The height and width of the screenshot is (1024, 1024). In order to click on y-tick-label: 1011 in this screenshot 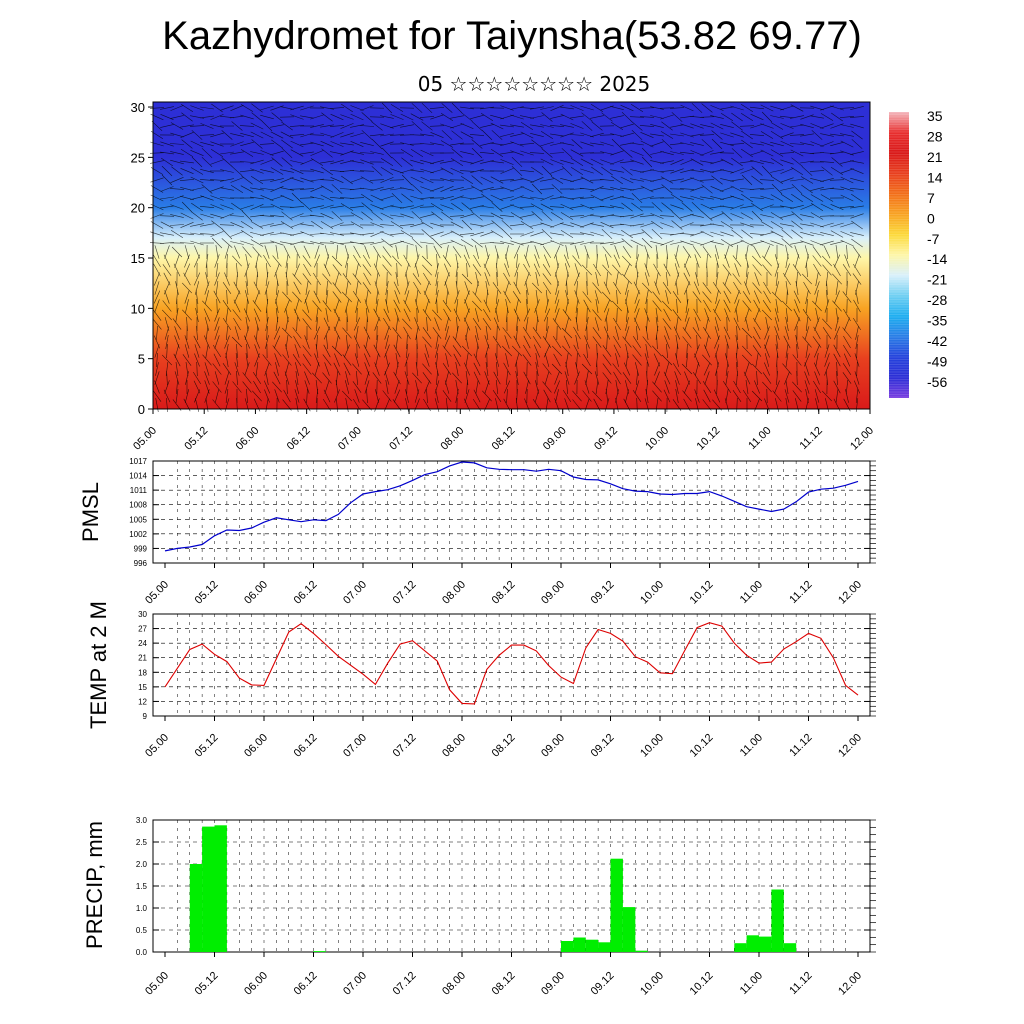, I will do `click(139, 490)`.